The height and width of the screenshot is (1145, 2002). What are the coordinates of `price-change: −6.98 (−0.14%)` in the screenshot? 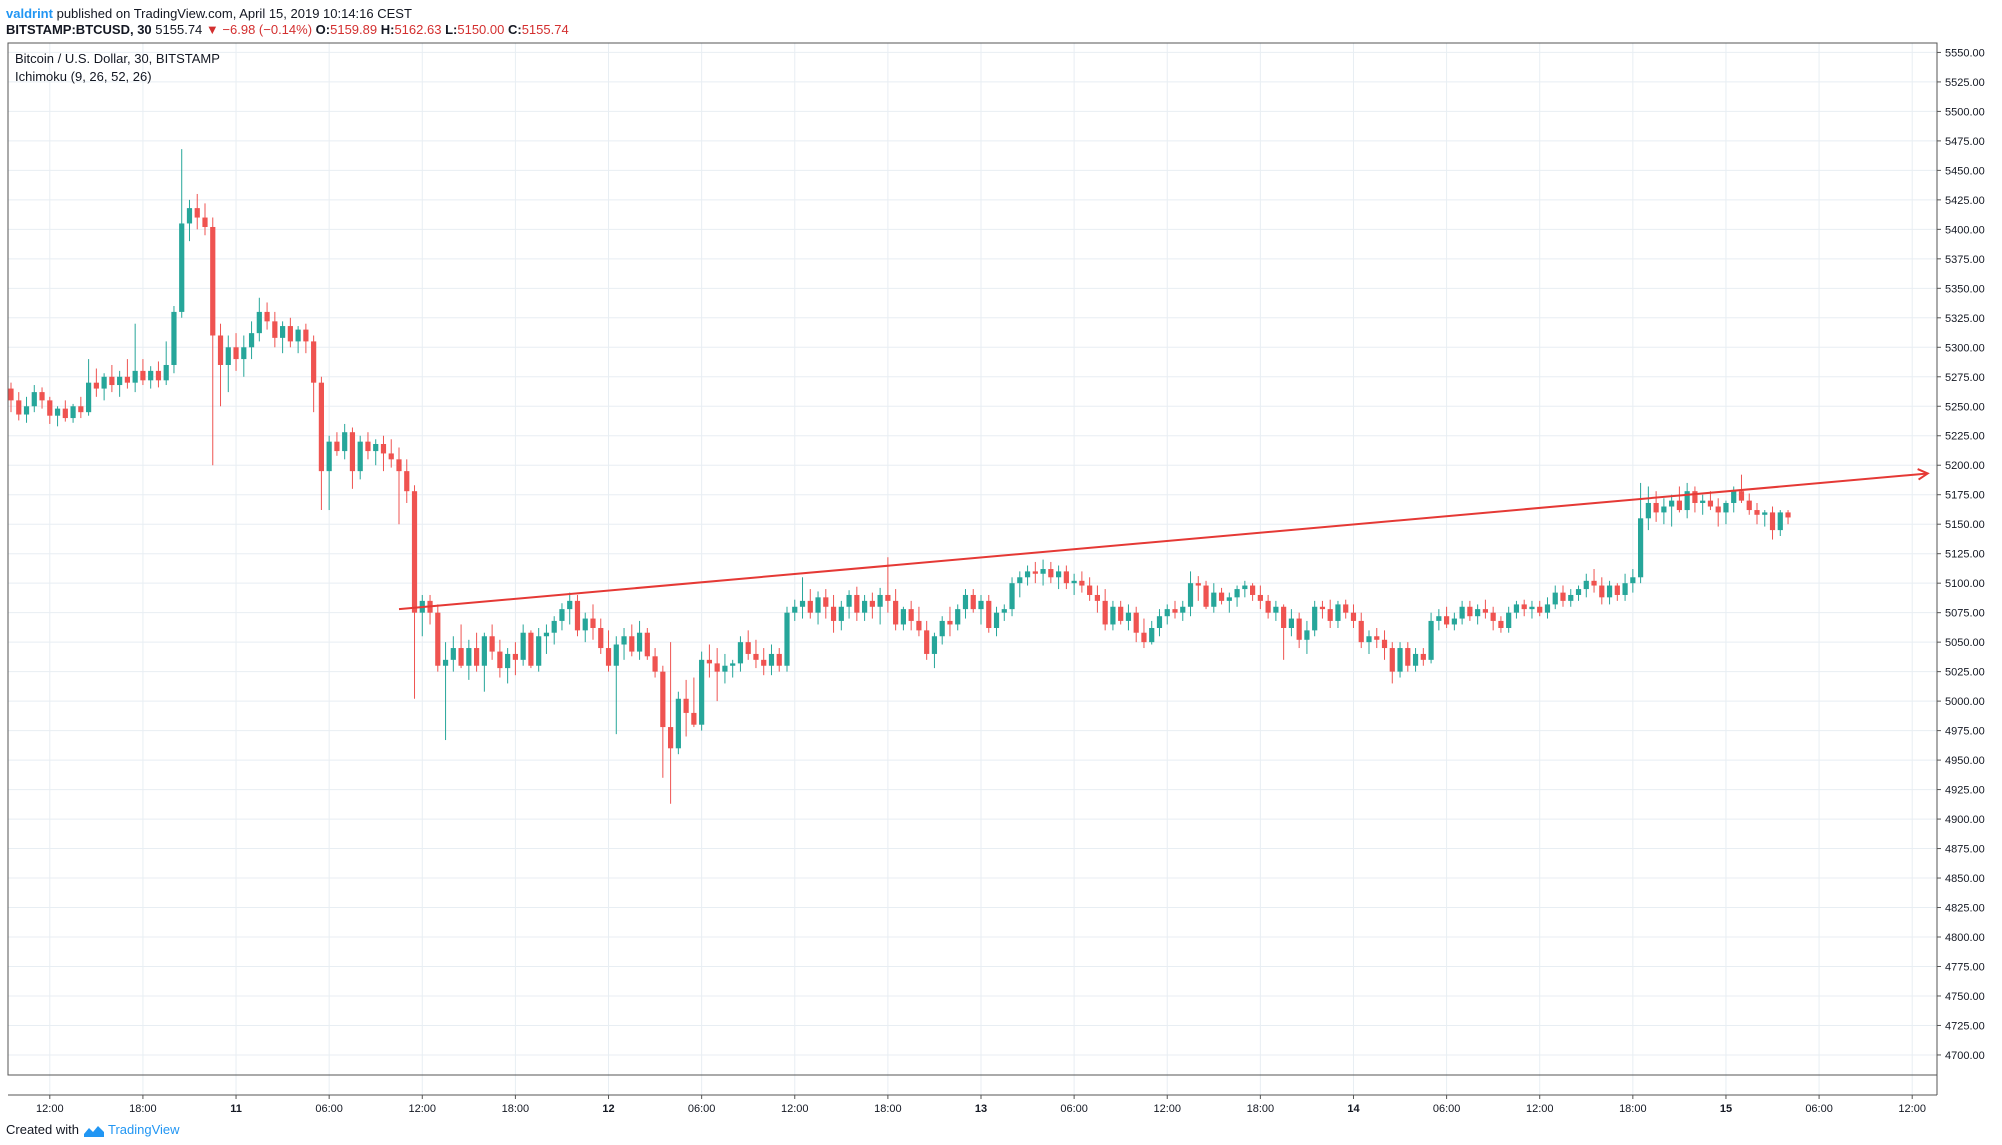 It's located at (267, 29).